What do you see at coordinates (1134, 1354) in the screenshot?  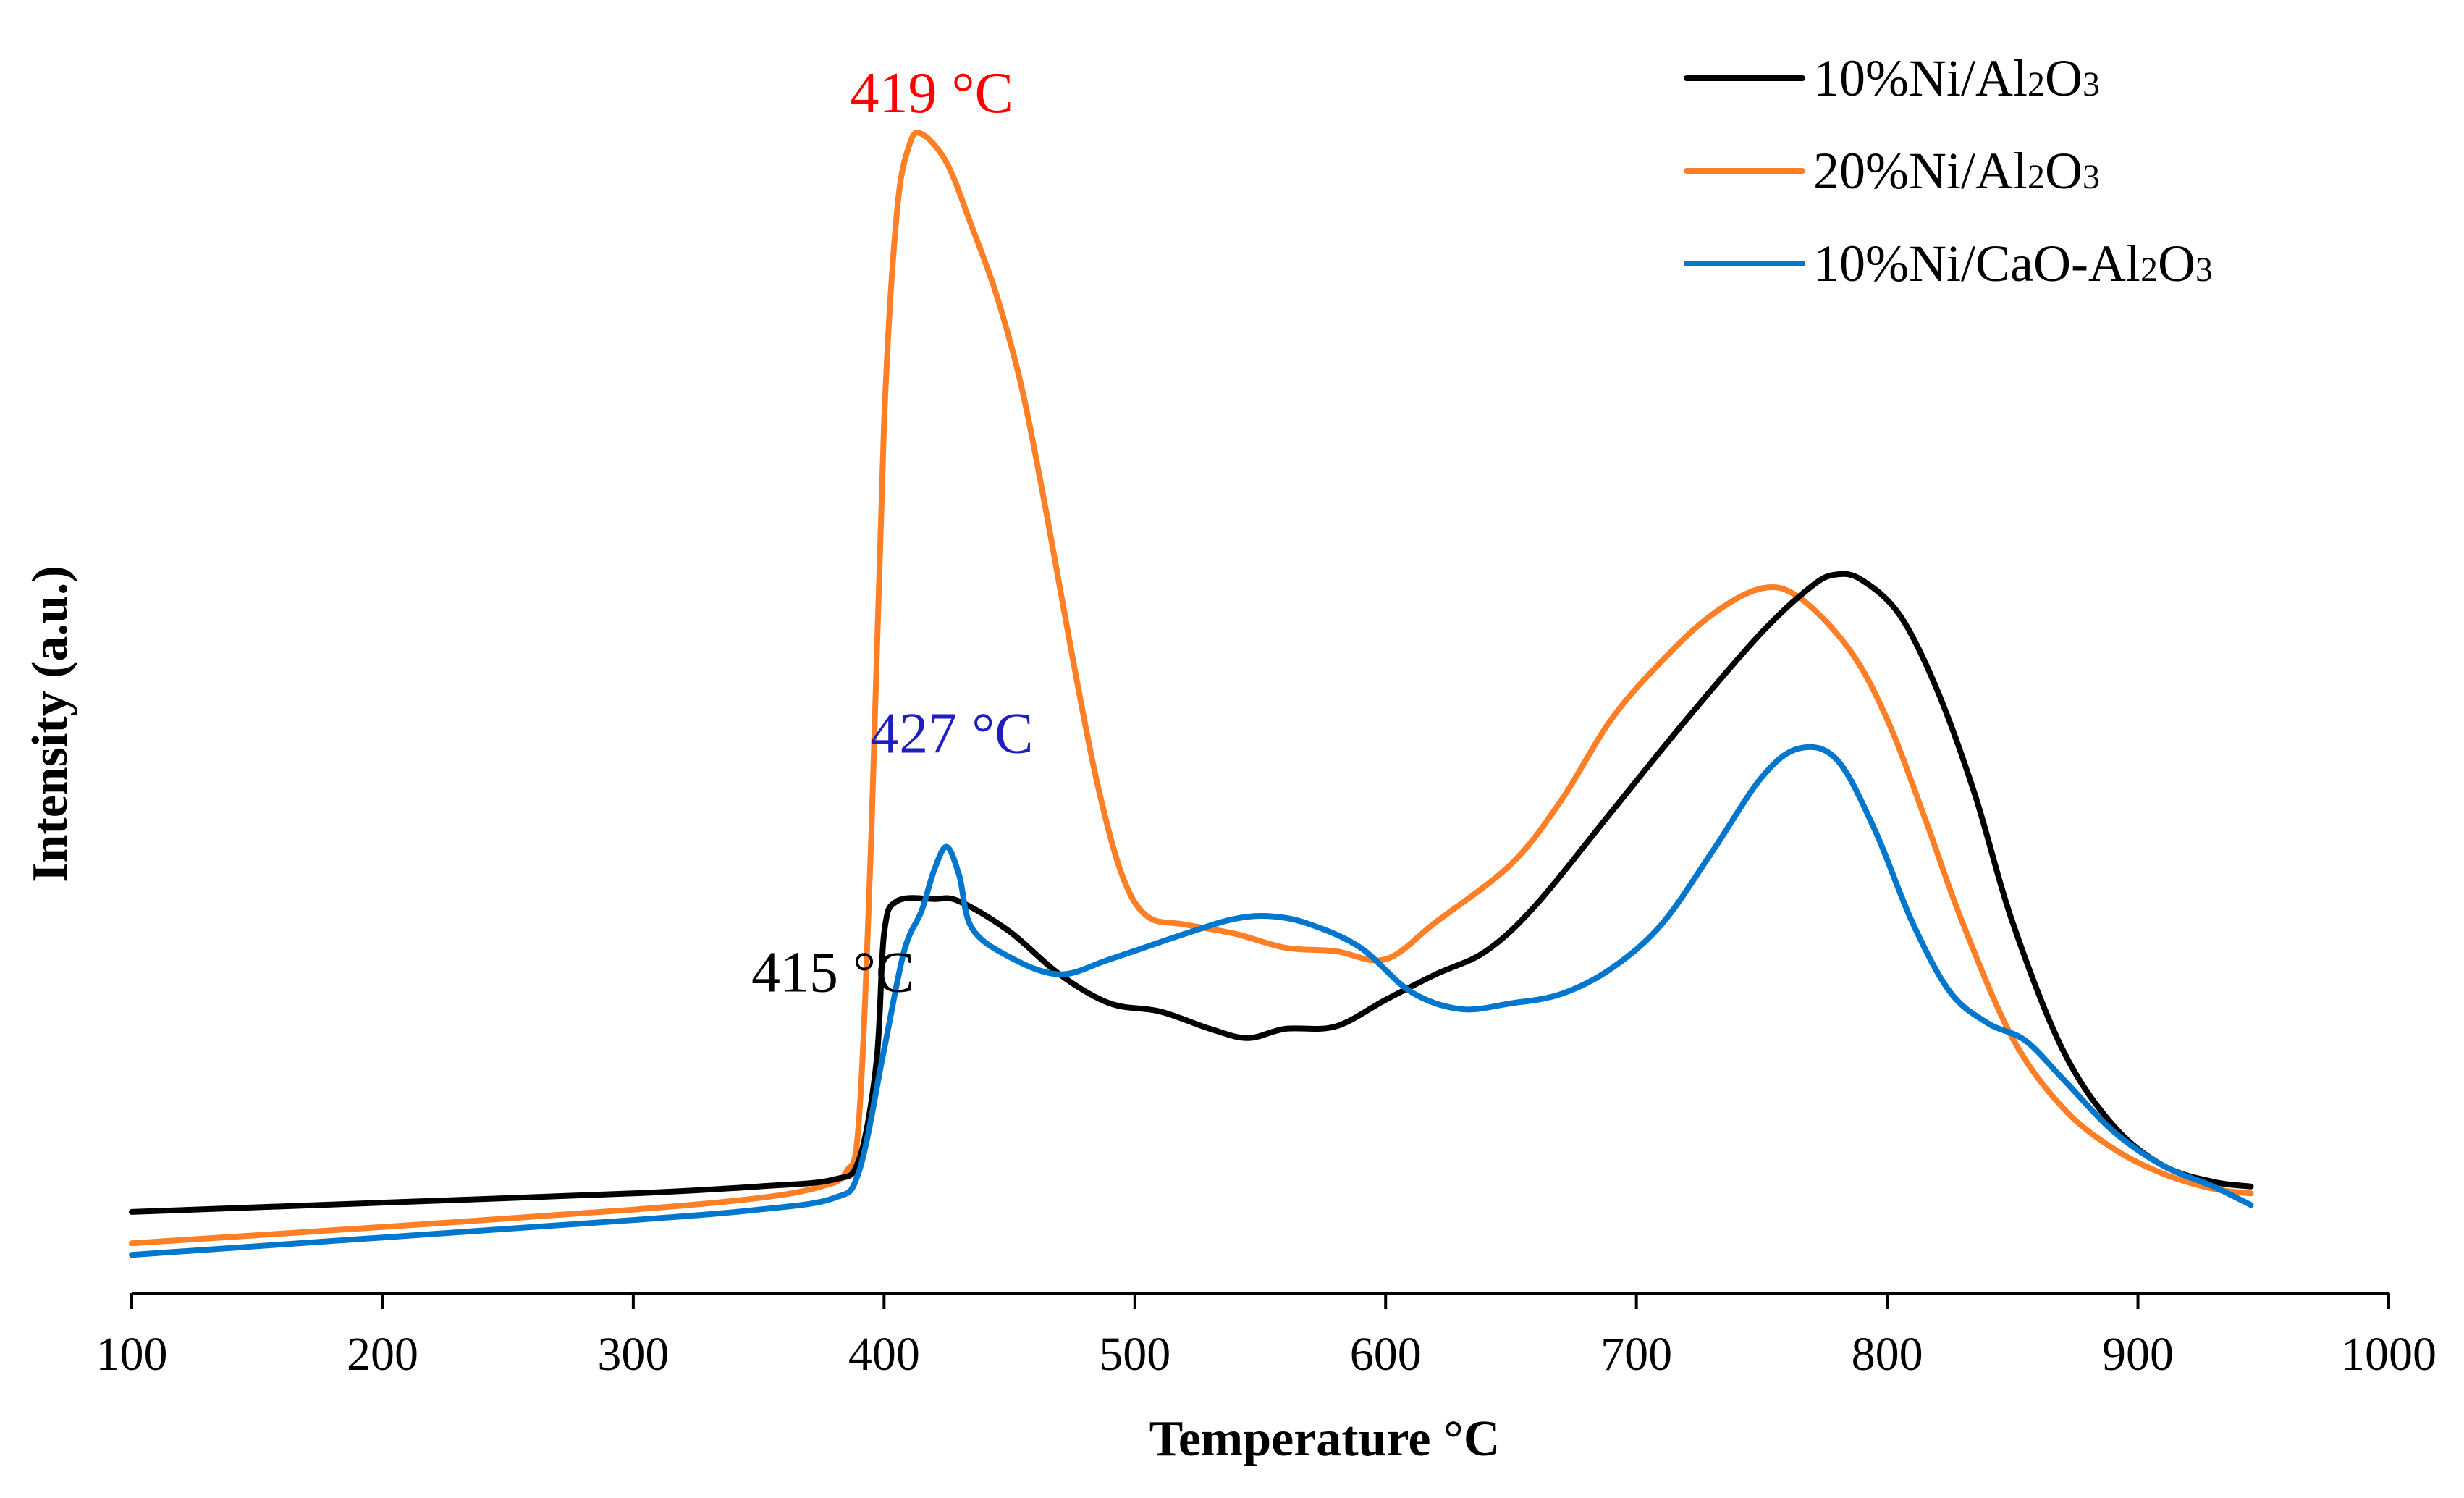 I see `x-tick-label-500: 500` at bounding box center [1134, 1354].